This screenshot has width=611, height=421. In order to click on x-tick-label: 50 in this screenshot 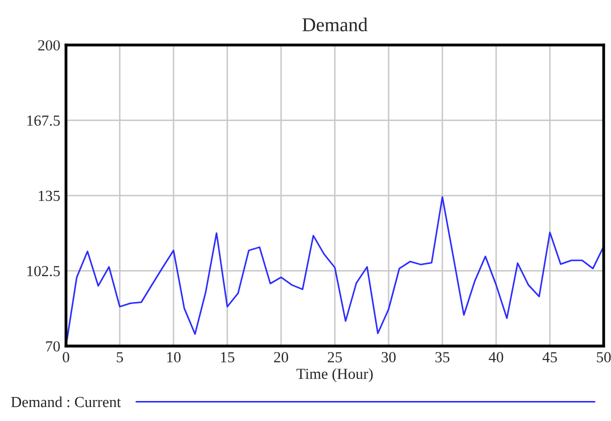, I will do `click(603, 357)`.